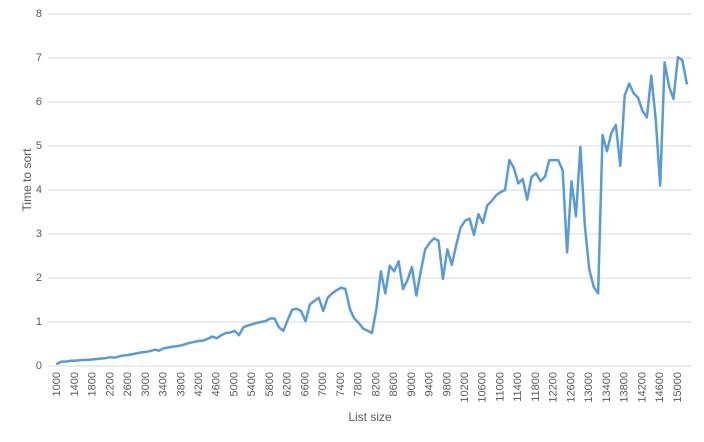 The image size is (704, 442). I want to click on x-tick-label: 13800, so click(625, 387).